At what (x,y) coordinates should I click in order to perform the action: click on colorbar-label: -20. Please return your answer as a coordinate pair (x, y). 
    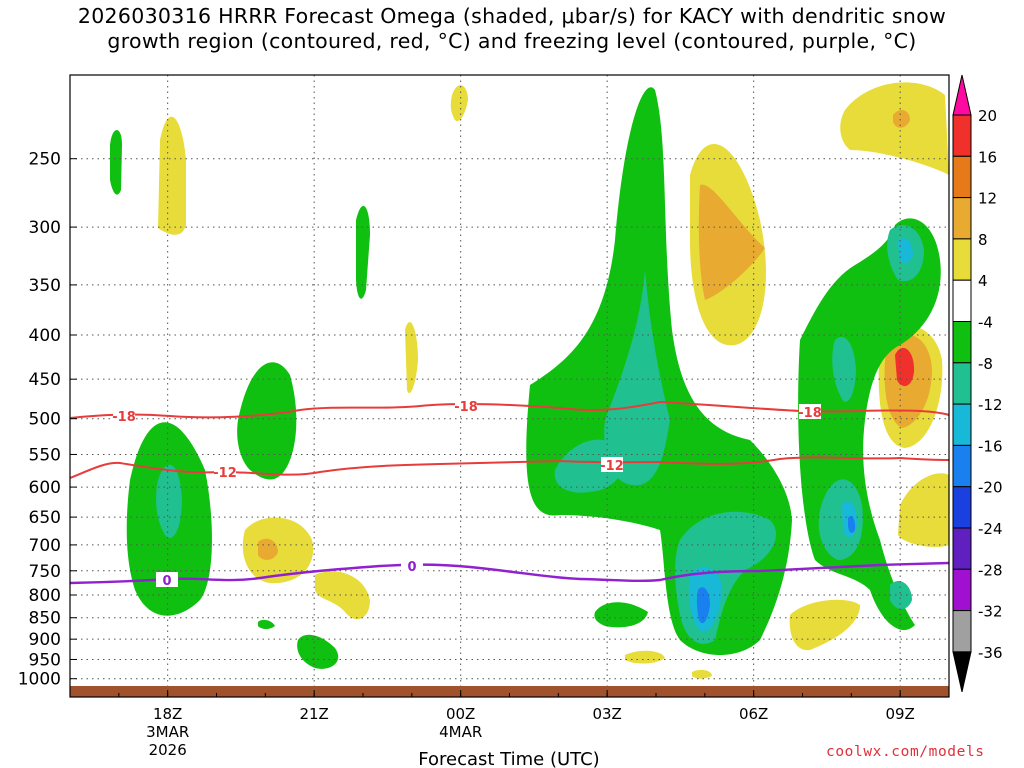
    Looking at the image, I should click on (990, 488).